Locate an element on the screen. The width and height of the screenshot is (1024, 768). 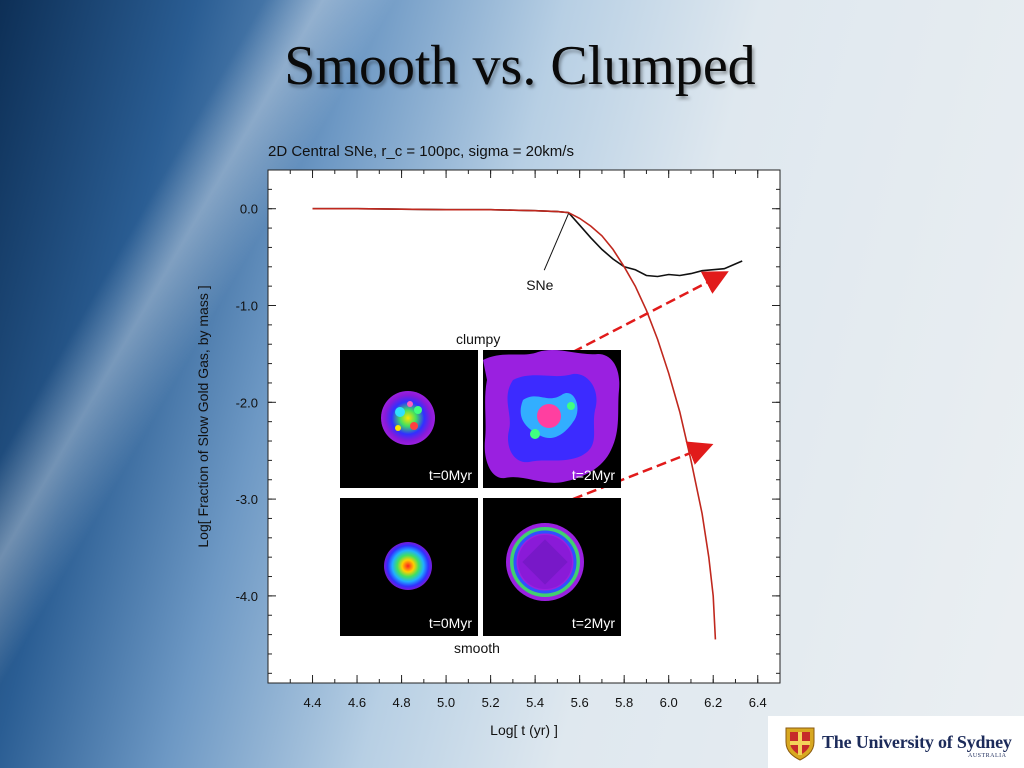
x-tick-label: 5.2 is located at coordinates (491, 702).